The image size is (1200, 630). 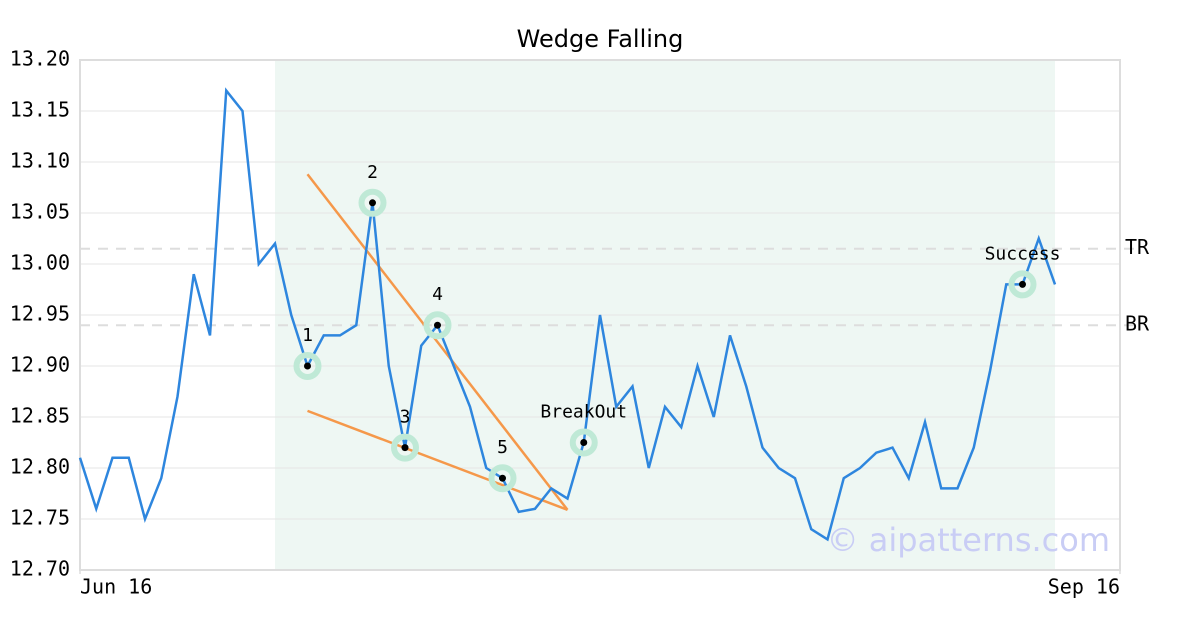 What do you see at coordinates (40, 518) in the screenshot?
I see `y-tick-label: 12.75` at bounding box center [40, 518].